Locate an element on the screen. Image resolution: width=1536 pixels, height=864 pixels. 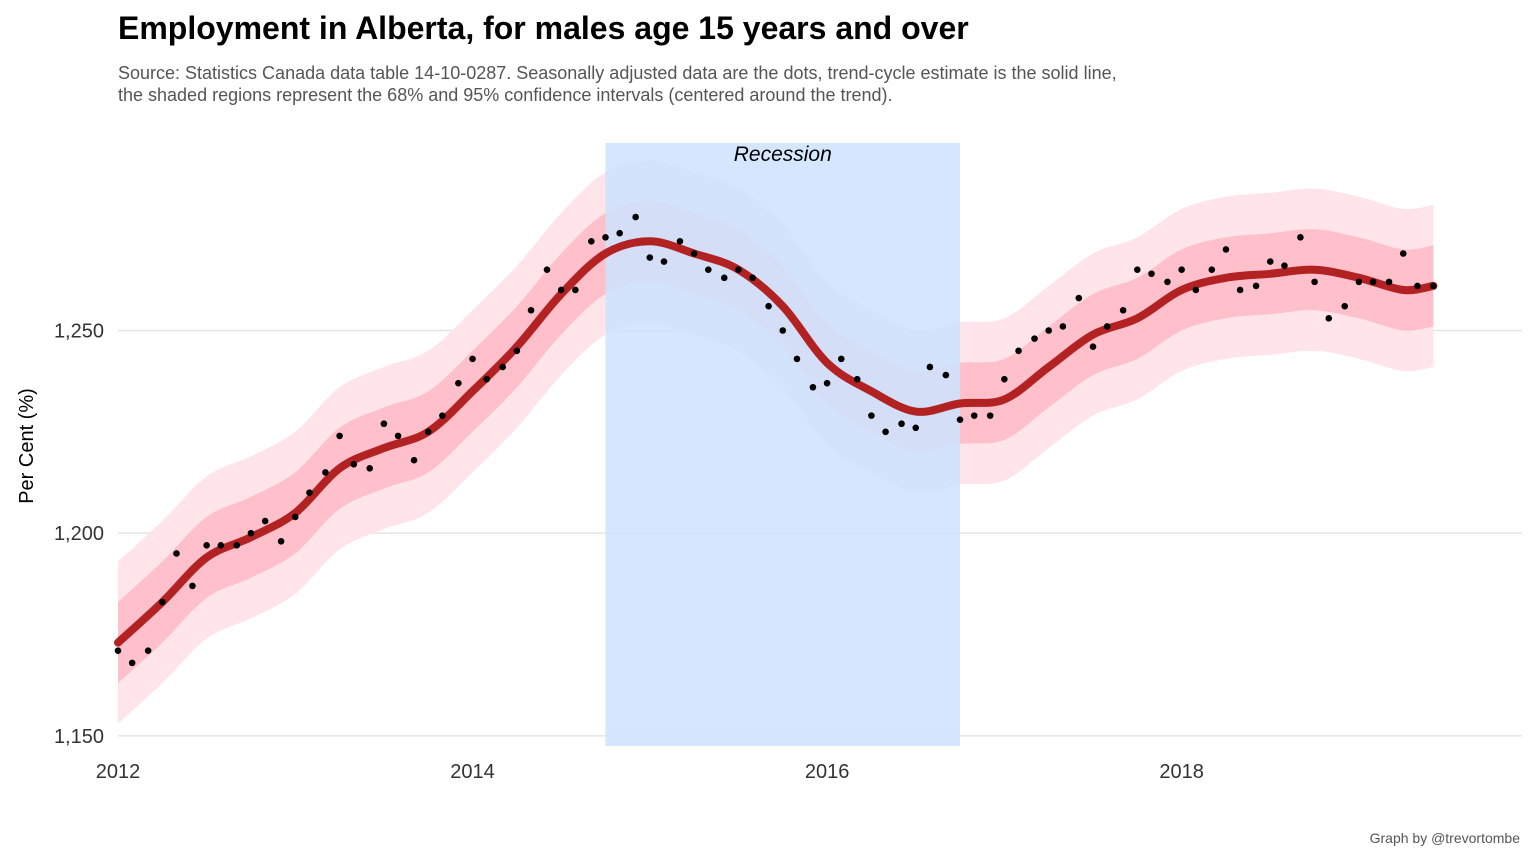
y-tick-label: 1,150 is located at coordinates (79, 737).